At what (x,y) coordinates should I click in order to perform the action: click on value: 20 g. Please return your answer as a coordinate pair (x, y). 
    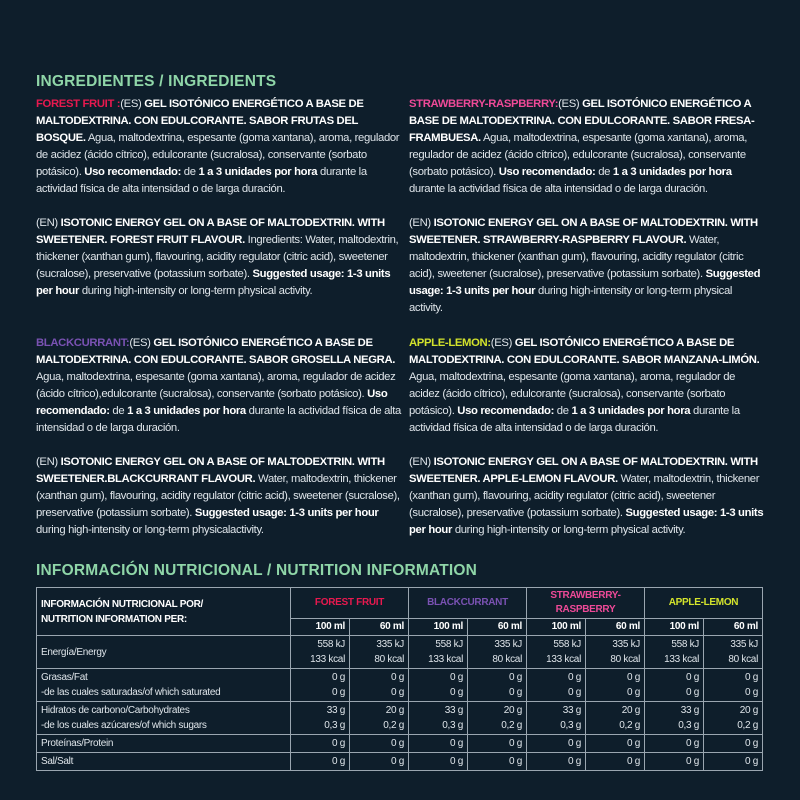
    Looking at the image, I should click on (395, 710).